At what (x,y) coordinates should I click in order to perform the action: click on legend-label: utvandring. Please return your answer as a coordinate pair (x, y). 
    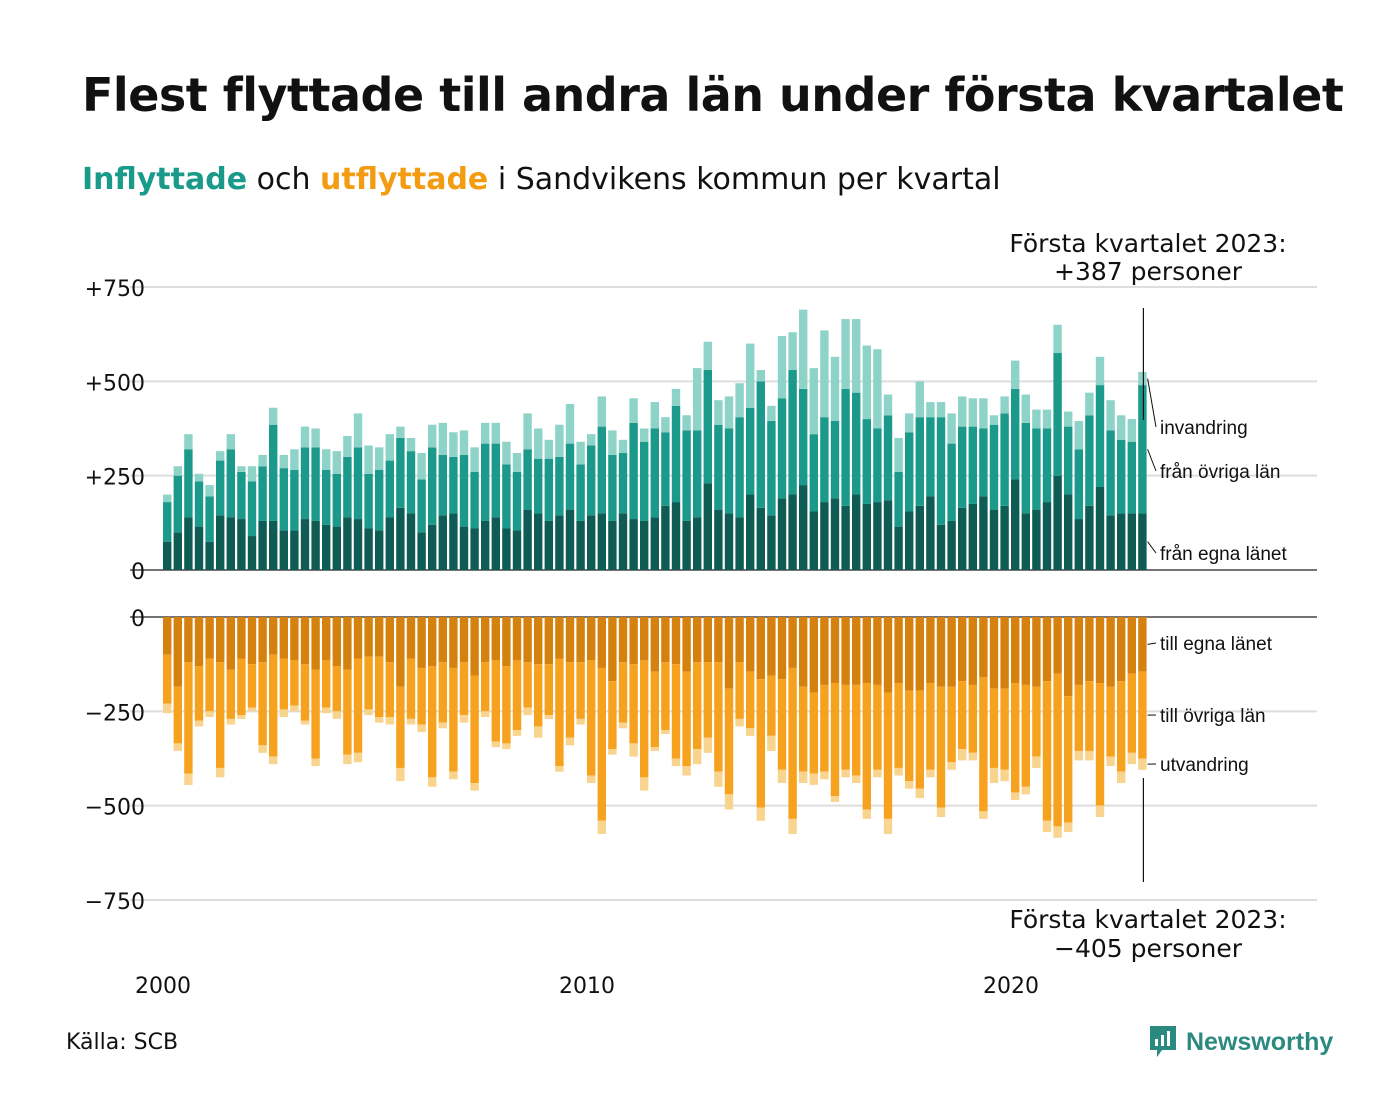
    Looking at the image, I should click on (1204, 765).